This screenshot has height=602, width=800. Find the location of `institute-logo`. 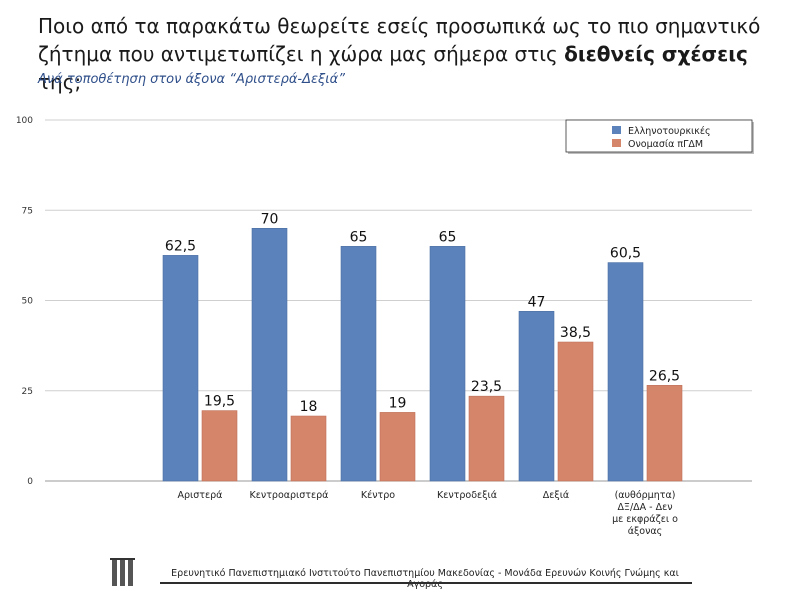

institute-logo is located at coordinates (124, 572).